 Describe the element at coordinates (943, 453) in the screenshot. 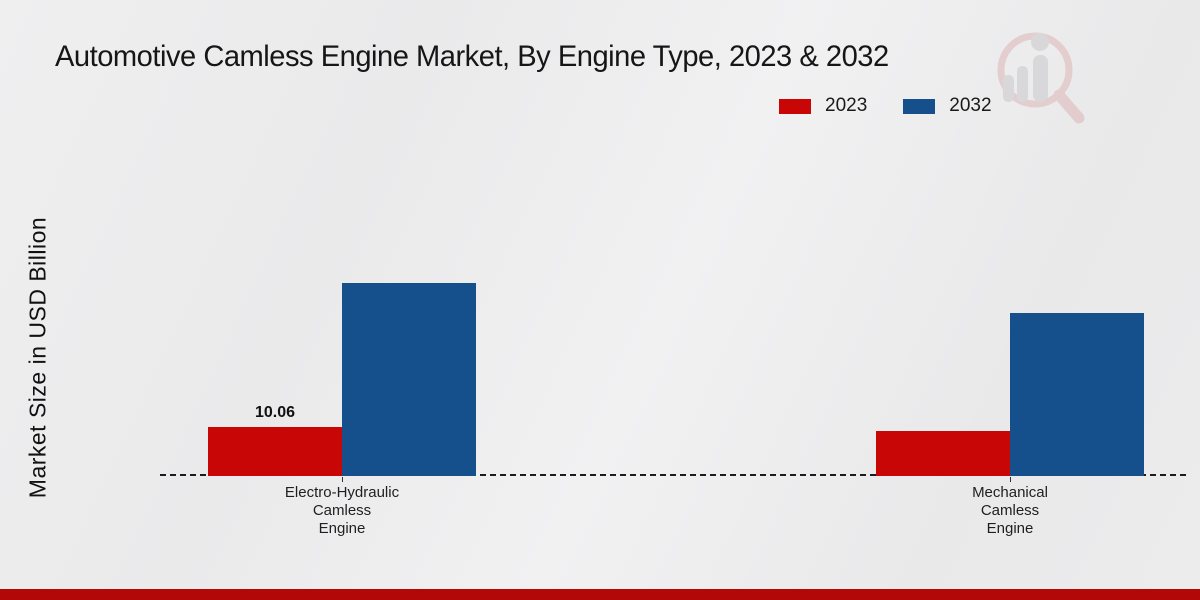

I see `bar-2023-mechanical` at that location.